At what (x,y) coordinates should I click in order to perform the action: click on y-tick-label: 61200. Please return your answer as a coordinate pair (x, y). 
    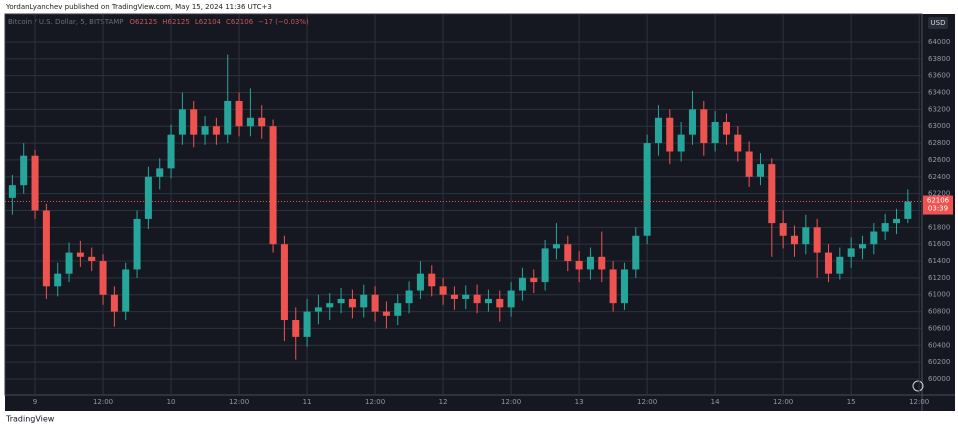
    Looking at the image, I should click on (939, 278).